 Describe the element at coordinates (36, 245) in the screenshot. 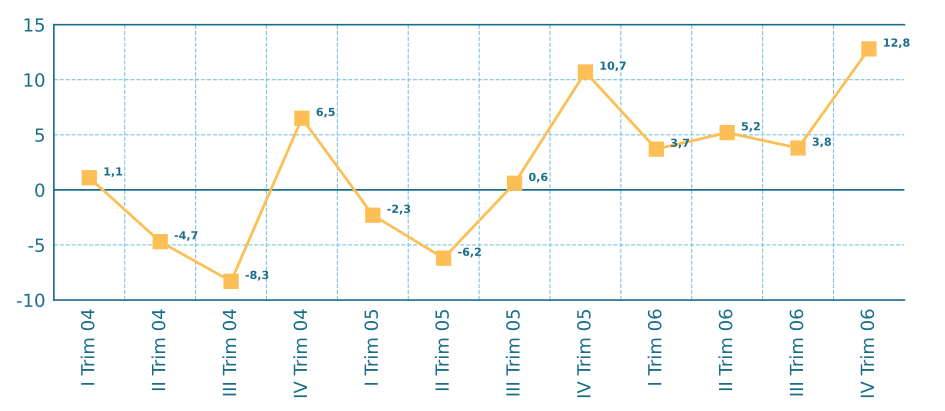

I see `y-tick-label: -5` at that location.